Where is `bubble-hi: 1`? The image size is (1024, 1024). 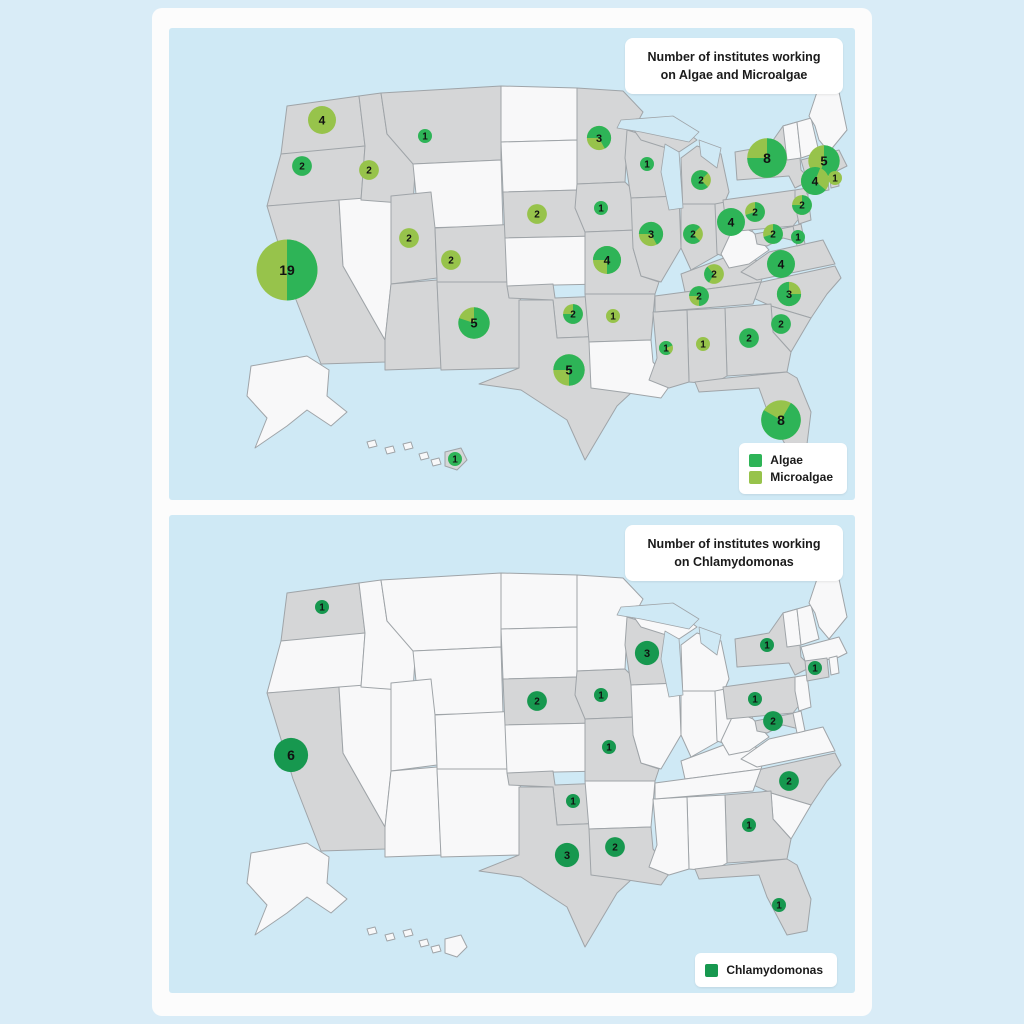 bubble-hi: 1 is located at coordinates (455, 459).